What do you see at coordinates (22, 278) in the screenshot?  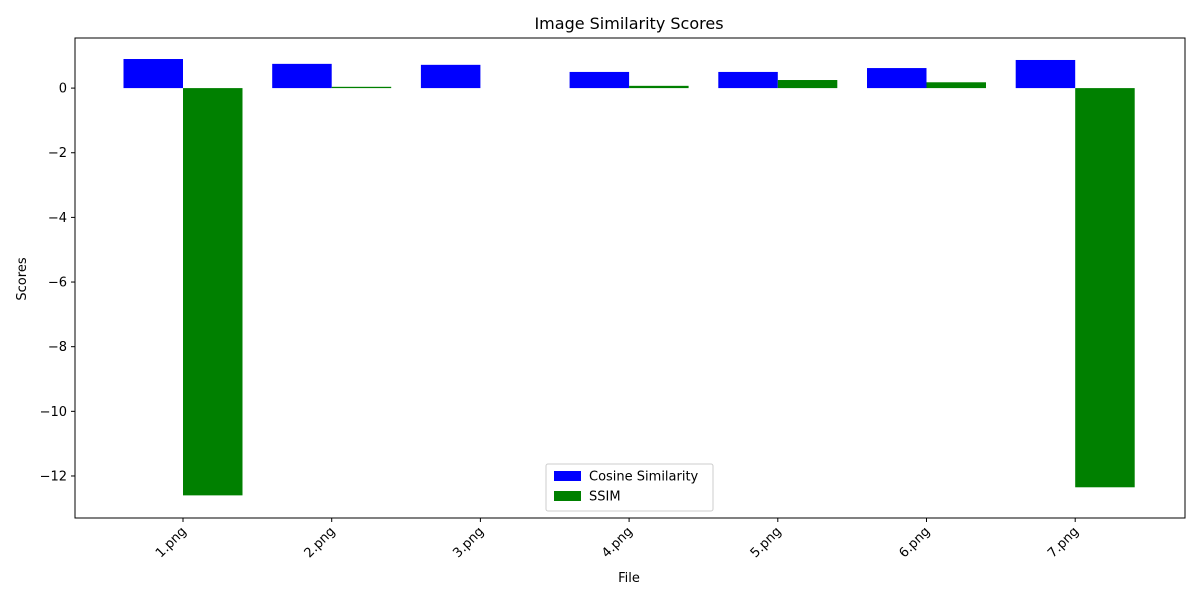 I see `y-axis-label: Scores` at bounding box center [22, 278].